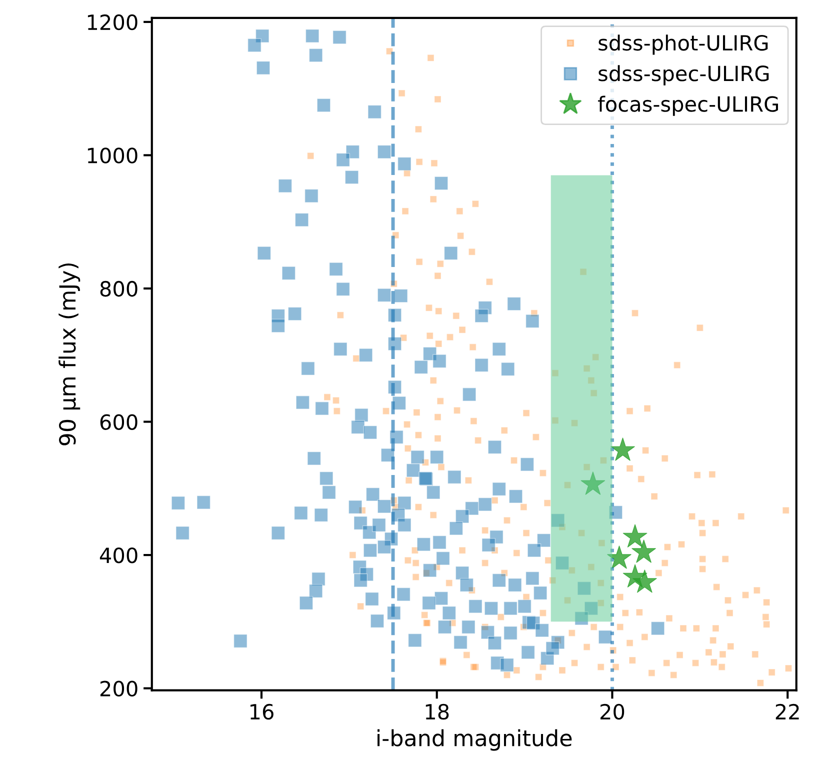 The height and width of the screenshot is (780, 821). What do you see at coordinates (119, 688) in the screenshot?
I see `y-tick-label: 200` at bounding box center [119, 688].